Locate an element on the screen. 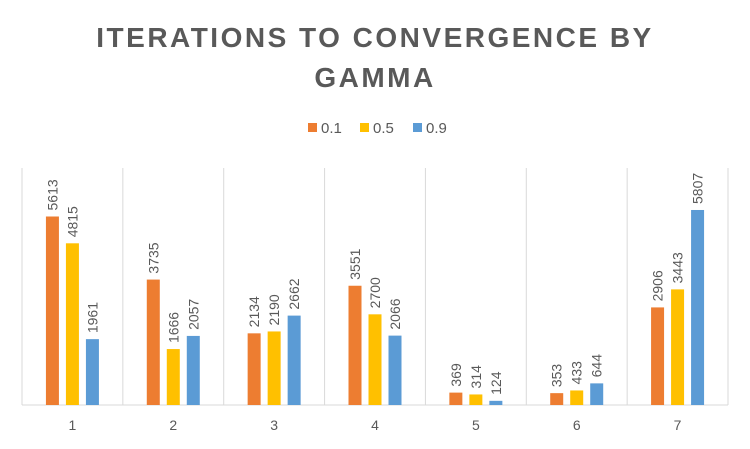 This screenshot has width=750, height=449. data-label-cat-2-series-0-5: 1666 is located at coordinates (173, 327).